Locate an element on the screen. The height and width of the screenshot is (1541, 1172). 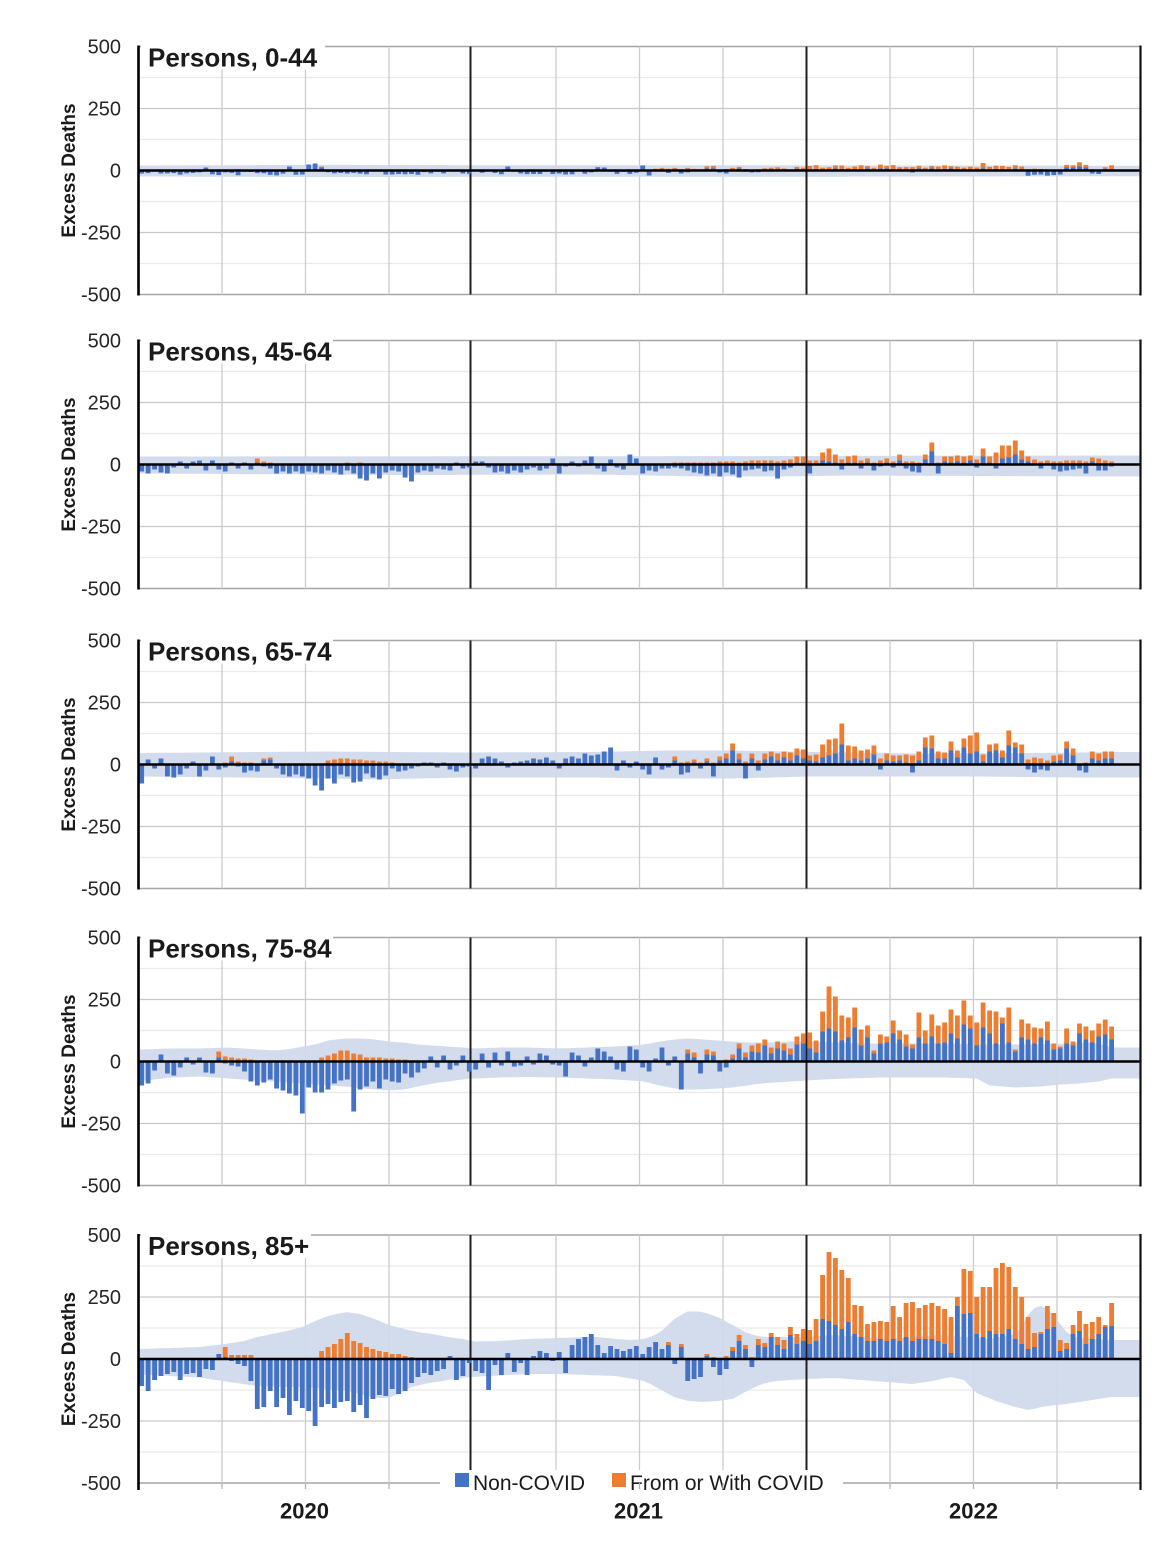
svg-text: Persons, 85+ is located at coordinates (228, 1246).